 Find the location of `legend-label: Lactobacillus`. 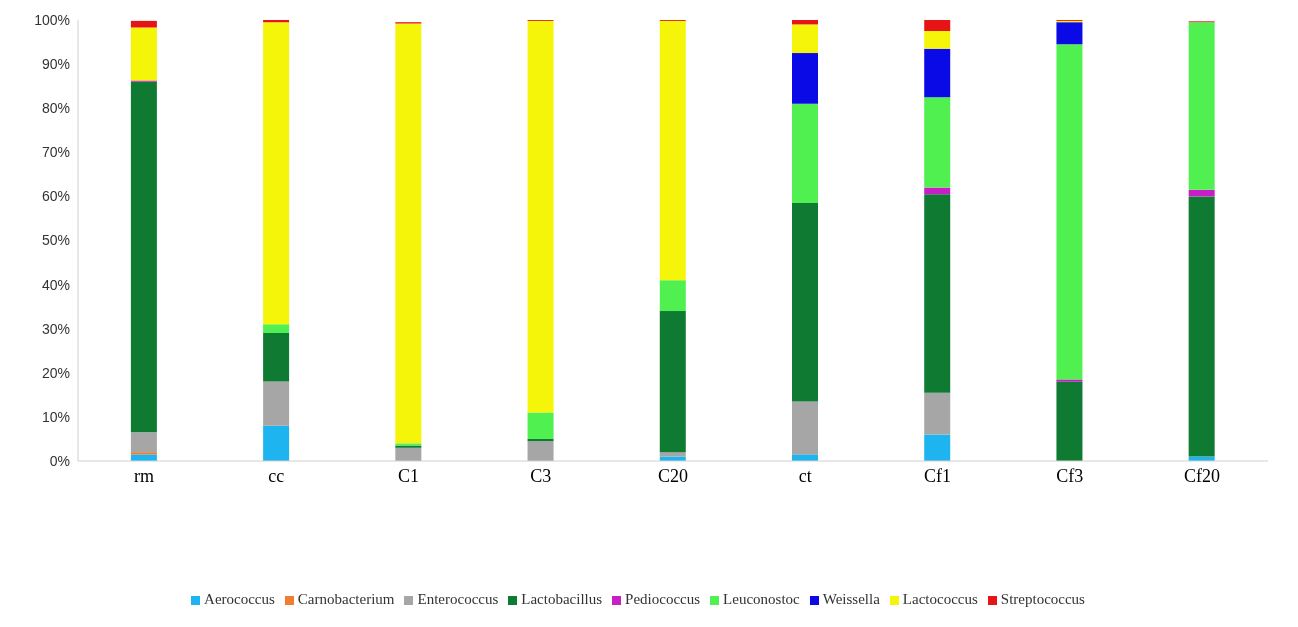

legend-label: Lactobacillus is located at coordinates (562, 599).